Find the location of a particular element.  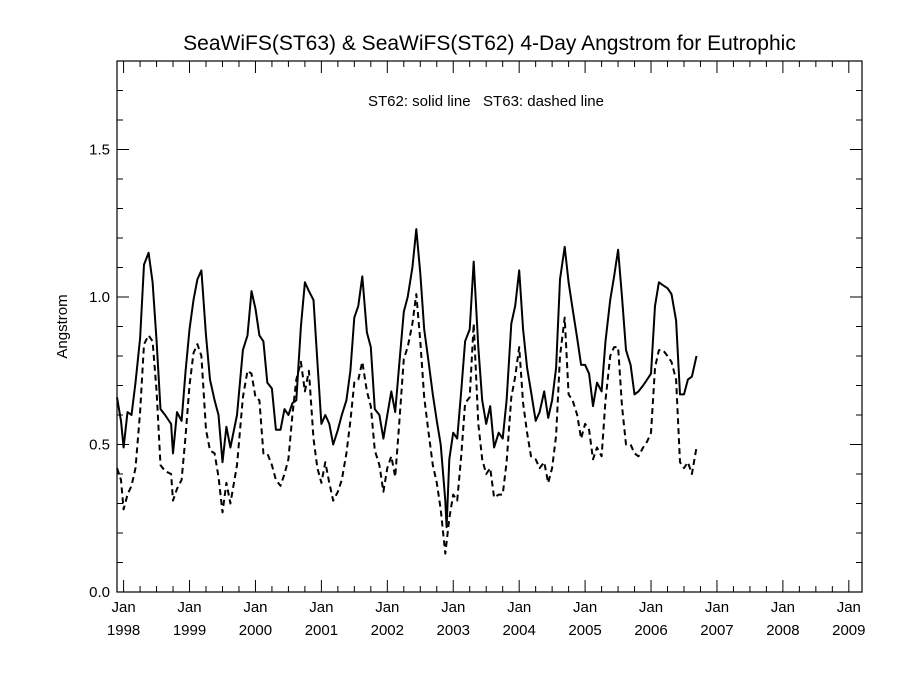

x-tick-year: 1999 is located at coordinates (189, 630).